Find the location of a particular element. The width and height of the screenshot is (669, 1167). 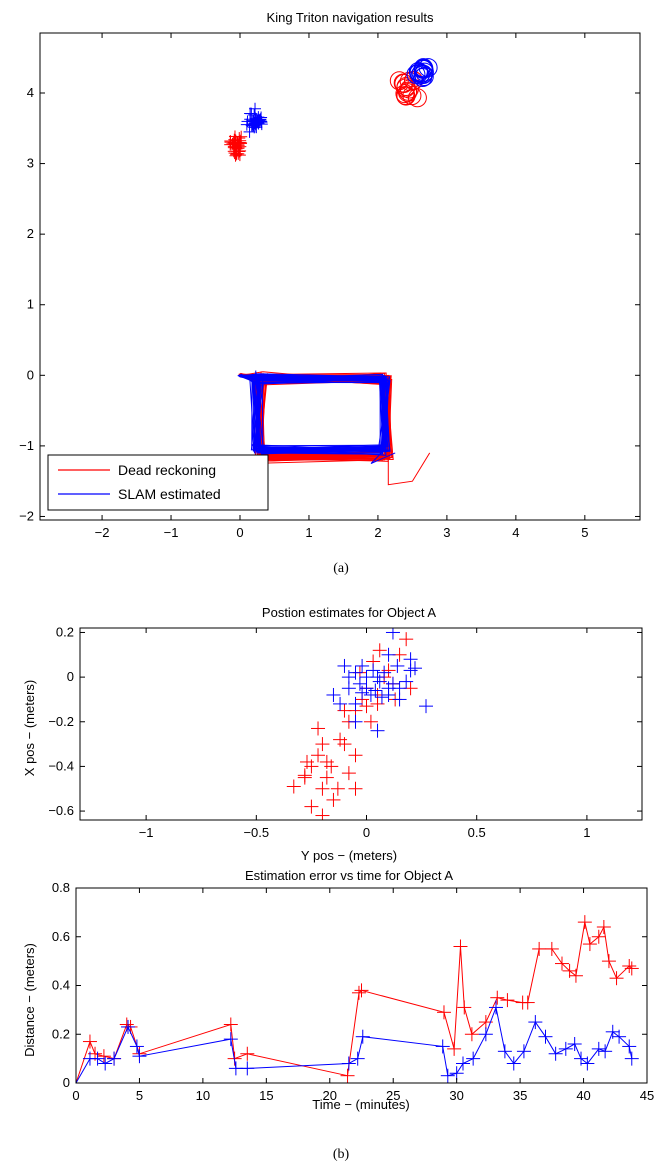

y-tick-label: 1 is located at coordinates (30, 304).